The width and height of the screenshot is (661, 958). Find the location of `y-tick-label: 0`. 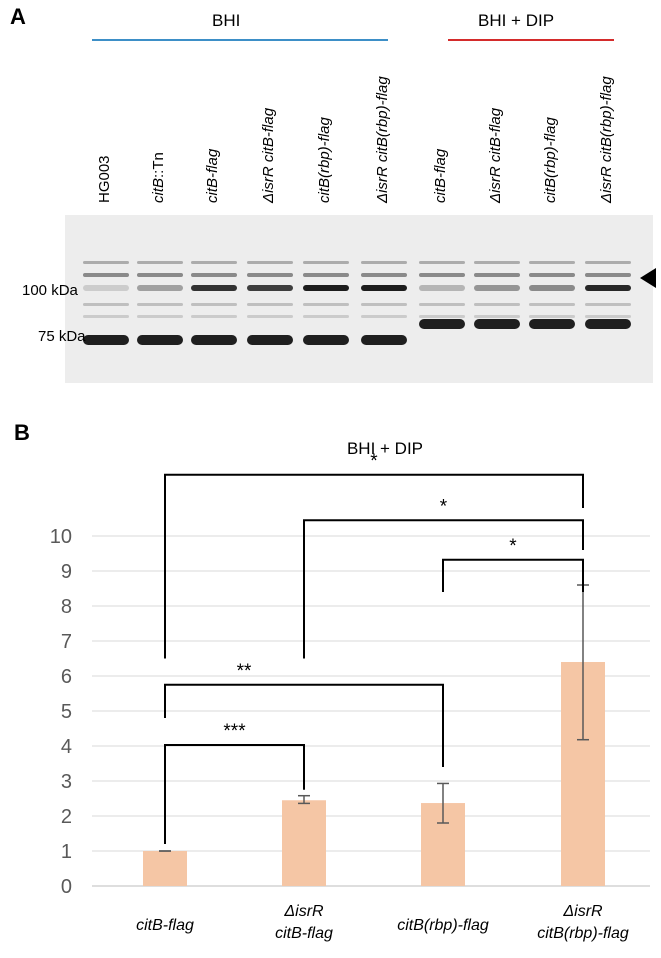

y-tick-label: 0 is located at coordinates (66, 887).